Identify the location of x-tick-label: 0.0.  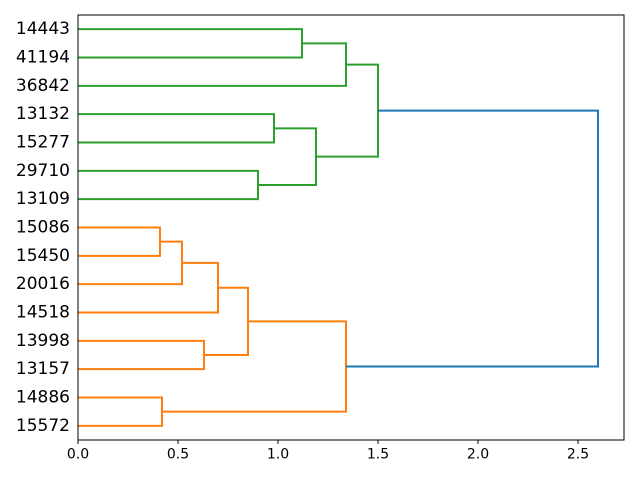
(78, 455).